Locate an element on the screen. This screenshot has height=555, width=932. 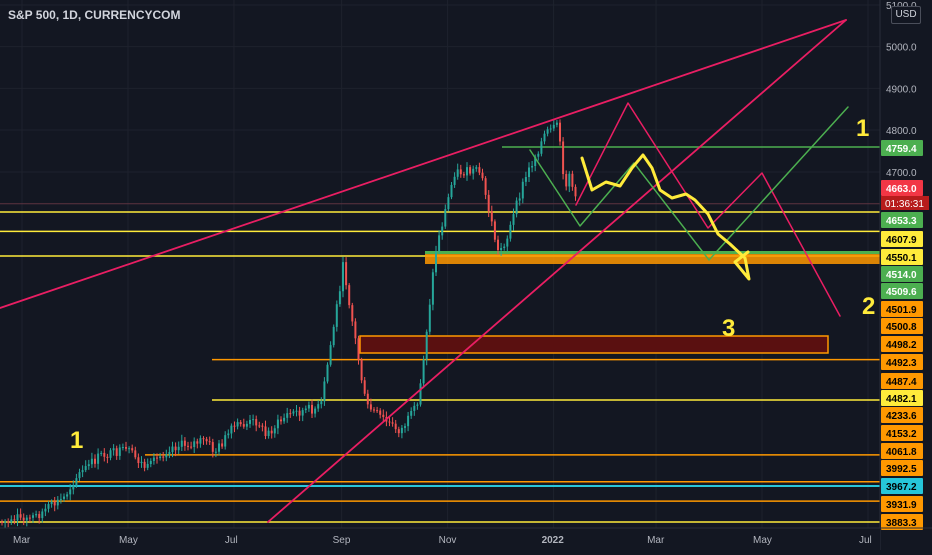
wave-label: 2 is located at coordinates (868, 306).